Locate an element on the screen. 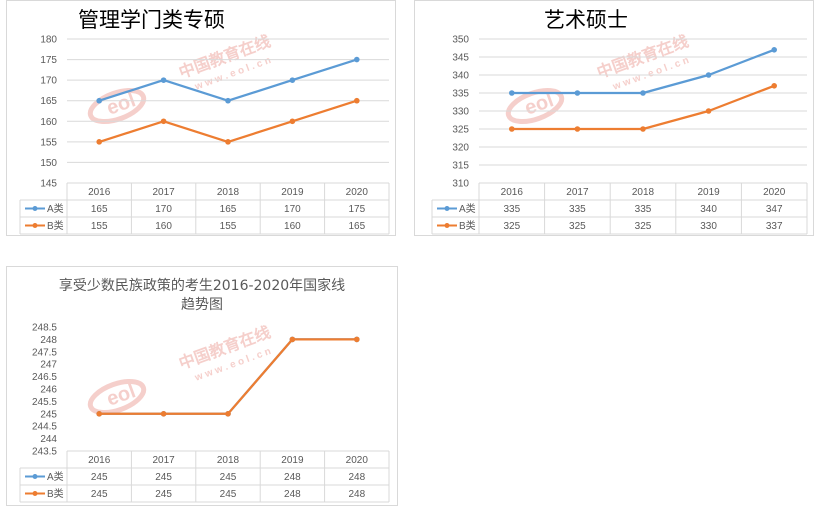 This screenshot has height=511, width=821. y-tick-label-0-0: 180 is located at coordinates (48, 40).